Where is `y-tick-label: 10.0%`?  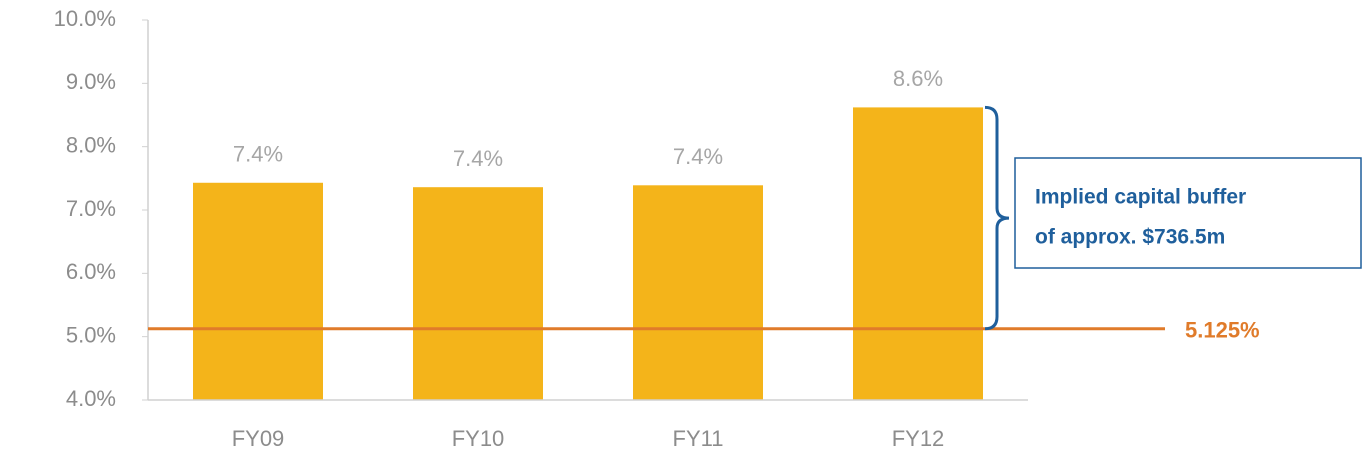
y-tick-label: 10.0% is located at coordinates (85, 18).